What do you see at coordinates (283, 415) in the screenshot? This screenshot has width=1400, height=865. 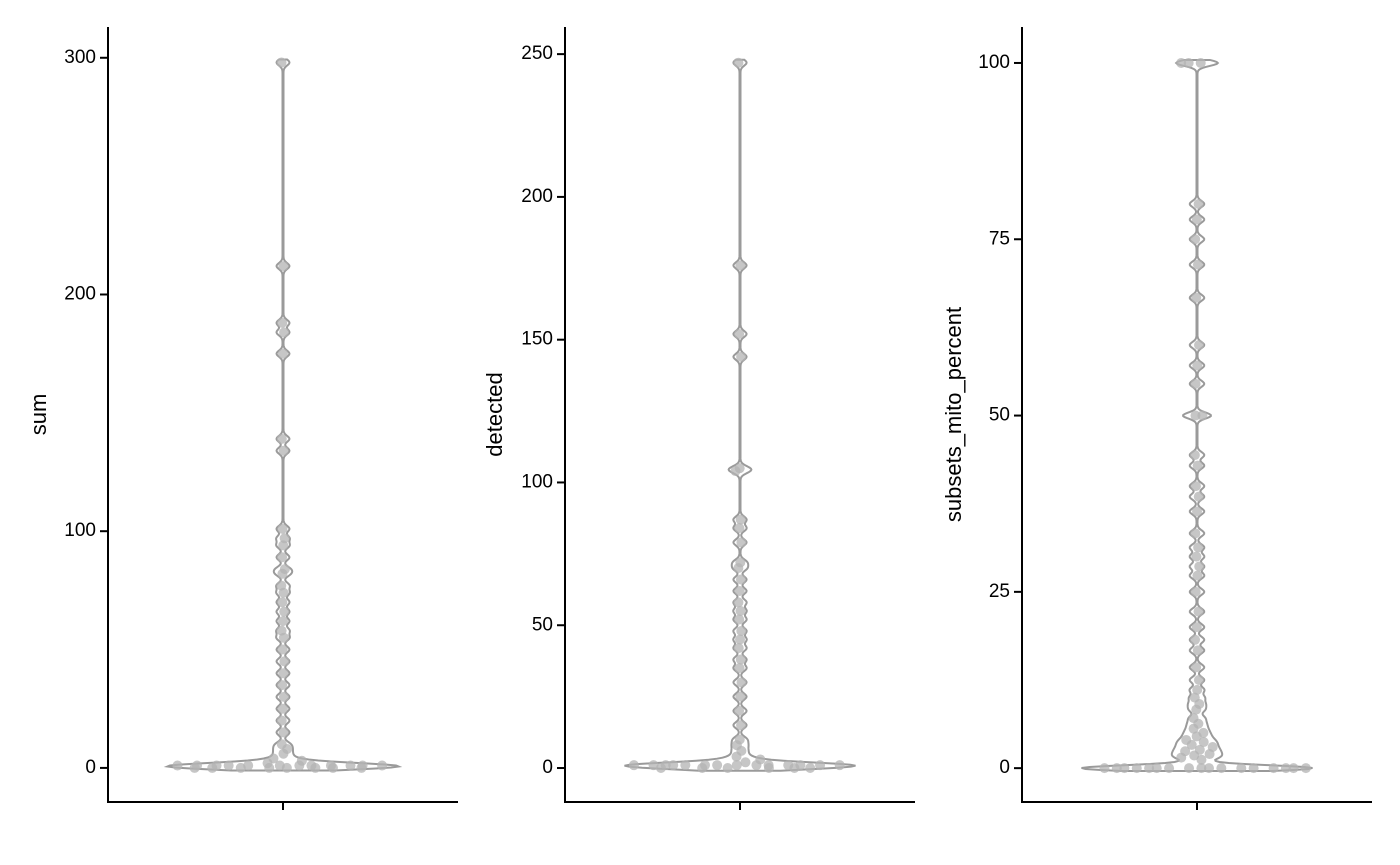 I see `violin-outline` at bounding box center [283, 415].